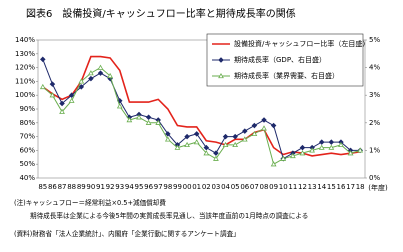 The width and height of the screenshot is (403, 252). What do you see at coordinates (374, 123) in the screenshot?
I see `y2-tick-label: 2%` at bounding box center [374, 123].